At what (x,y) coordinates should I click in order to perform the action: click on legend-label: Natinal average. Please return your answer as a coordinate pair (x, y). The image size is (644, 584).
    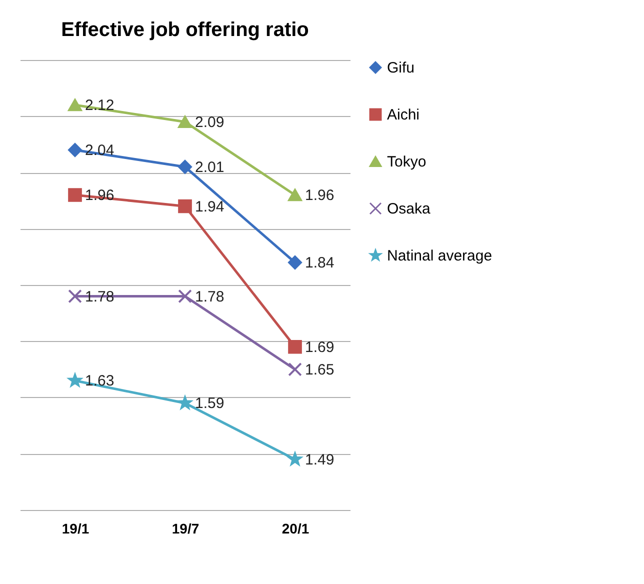
    Looking at the image, I should click on (439, 256).